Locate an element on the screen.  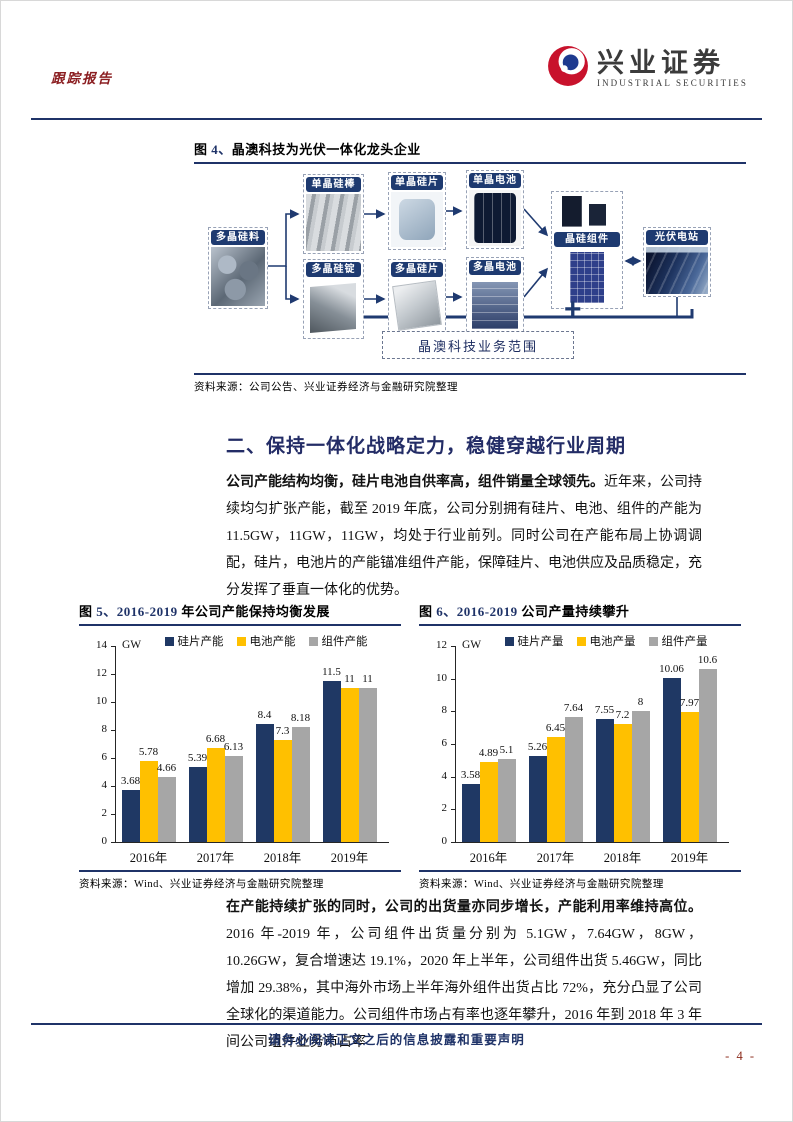
node-label-power-plant: 光伏电站 is located at coordinates (677, 237).